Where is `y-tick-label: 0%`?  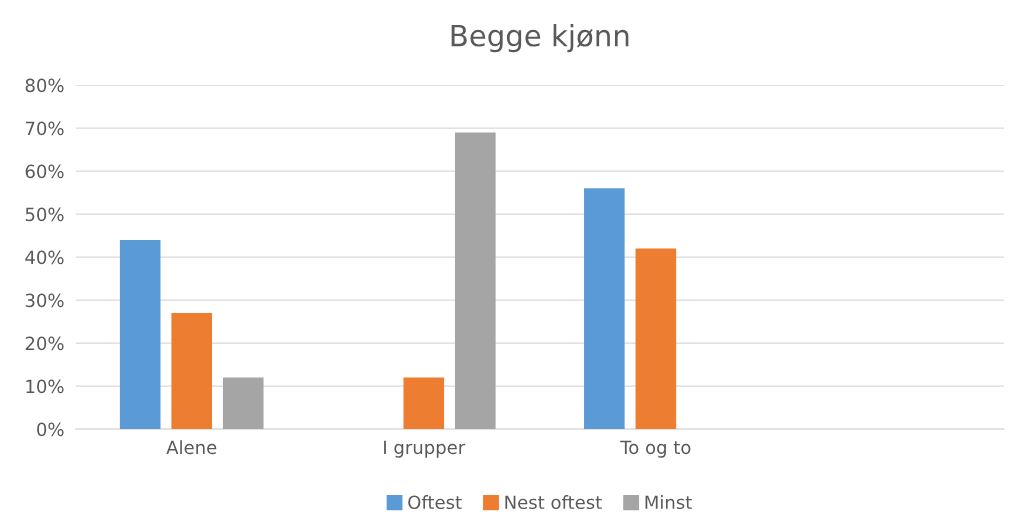
y-tick-label: 0% is located at coordinates (50, 429).